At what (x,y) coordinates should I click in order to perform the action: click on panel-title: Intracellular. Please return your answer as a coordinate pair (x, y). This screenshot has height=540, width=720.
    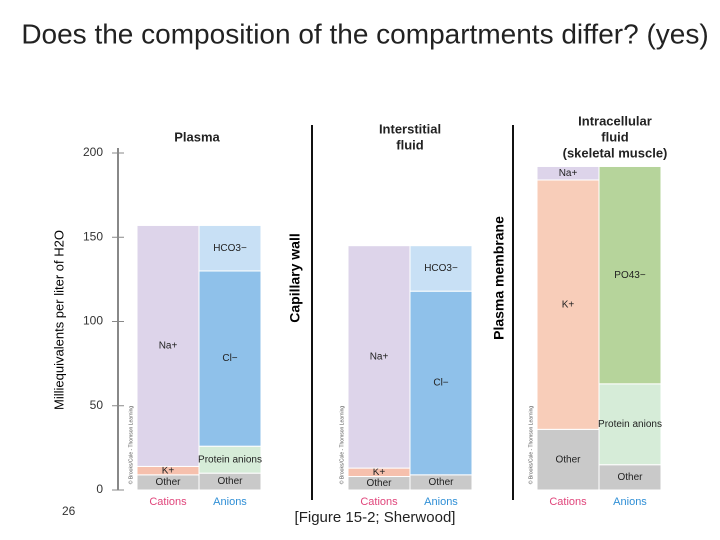
    Looking at the image, I should click on (615, 120).